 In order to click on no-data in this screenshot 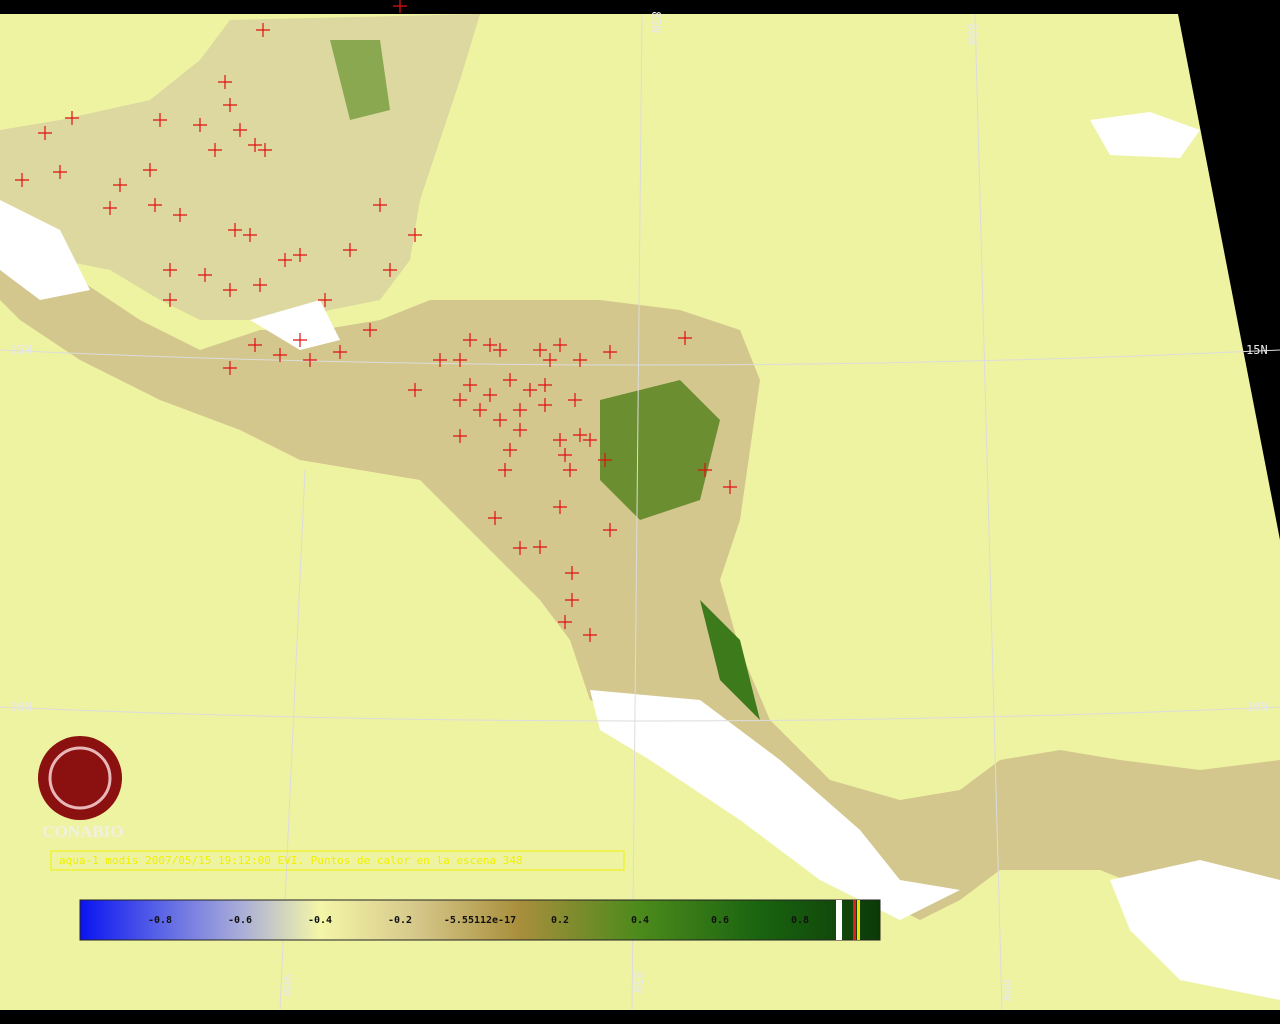, I will do `click(1229, 277)`.